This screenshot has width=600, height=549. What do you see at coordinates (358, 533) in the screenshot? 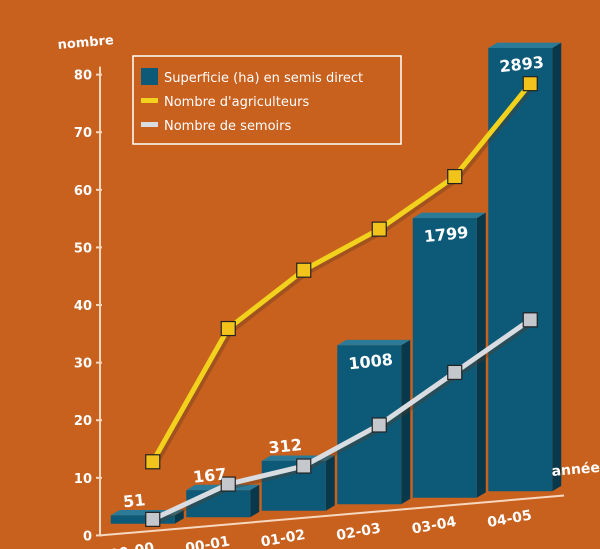
I see `x-tick-label: 02-03` at bounding box center [358, 533].